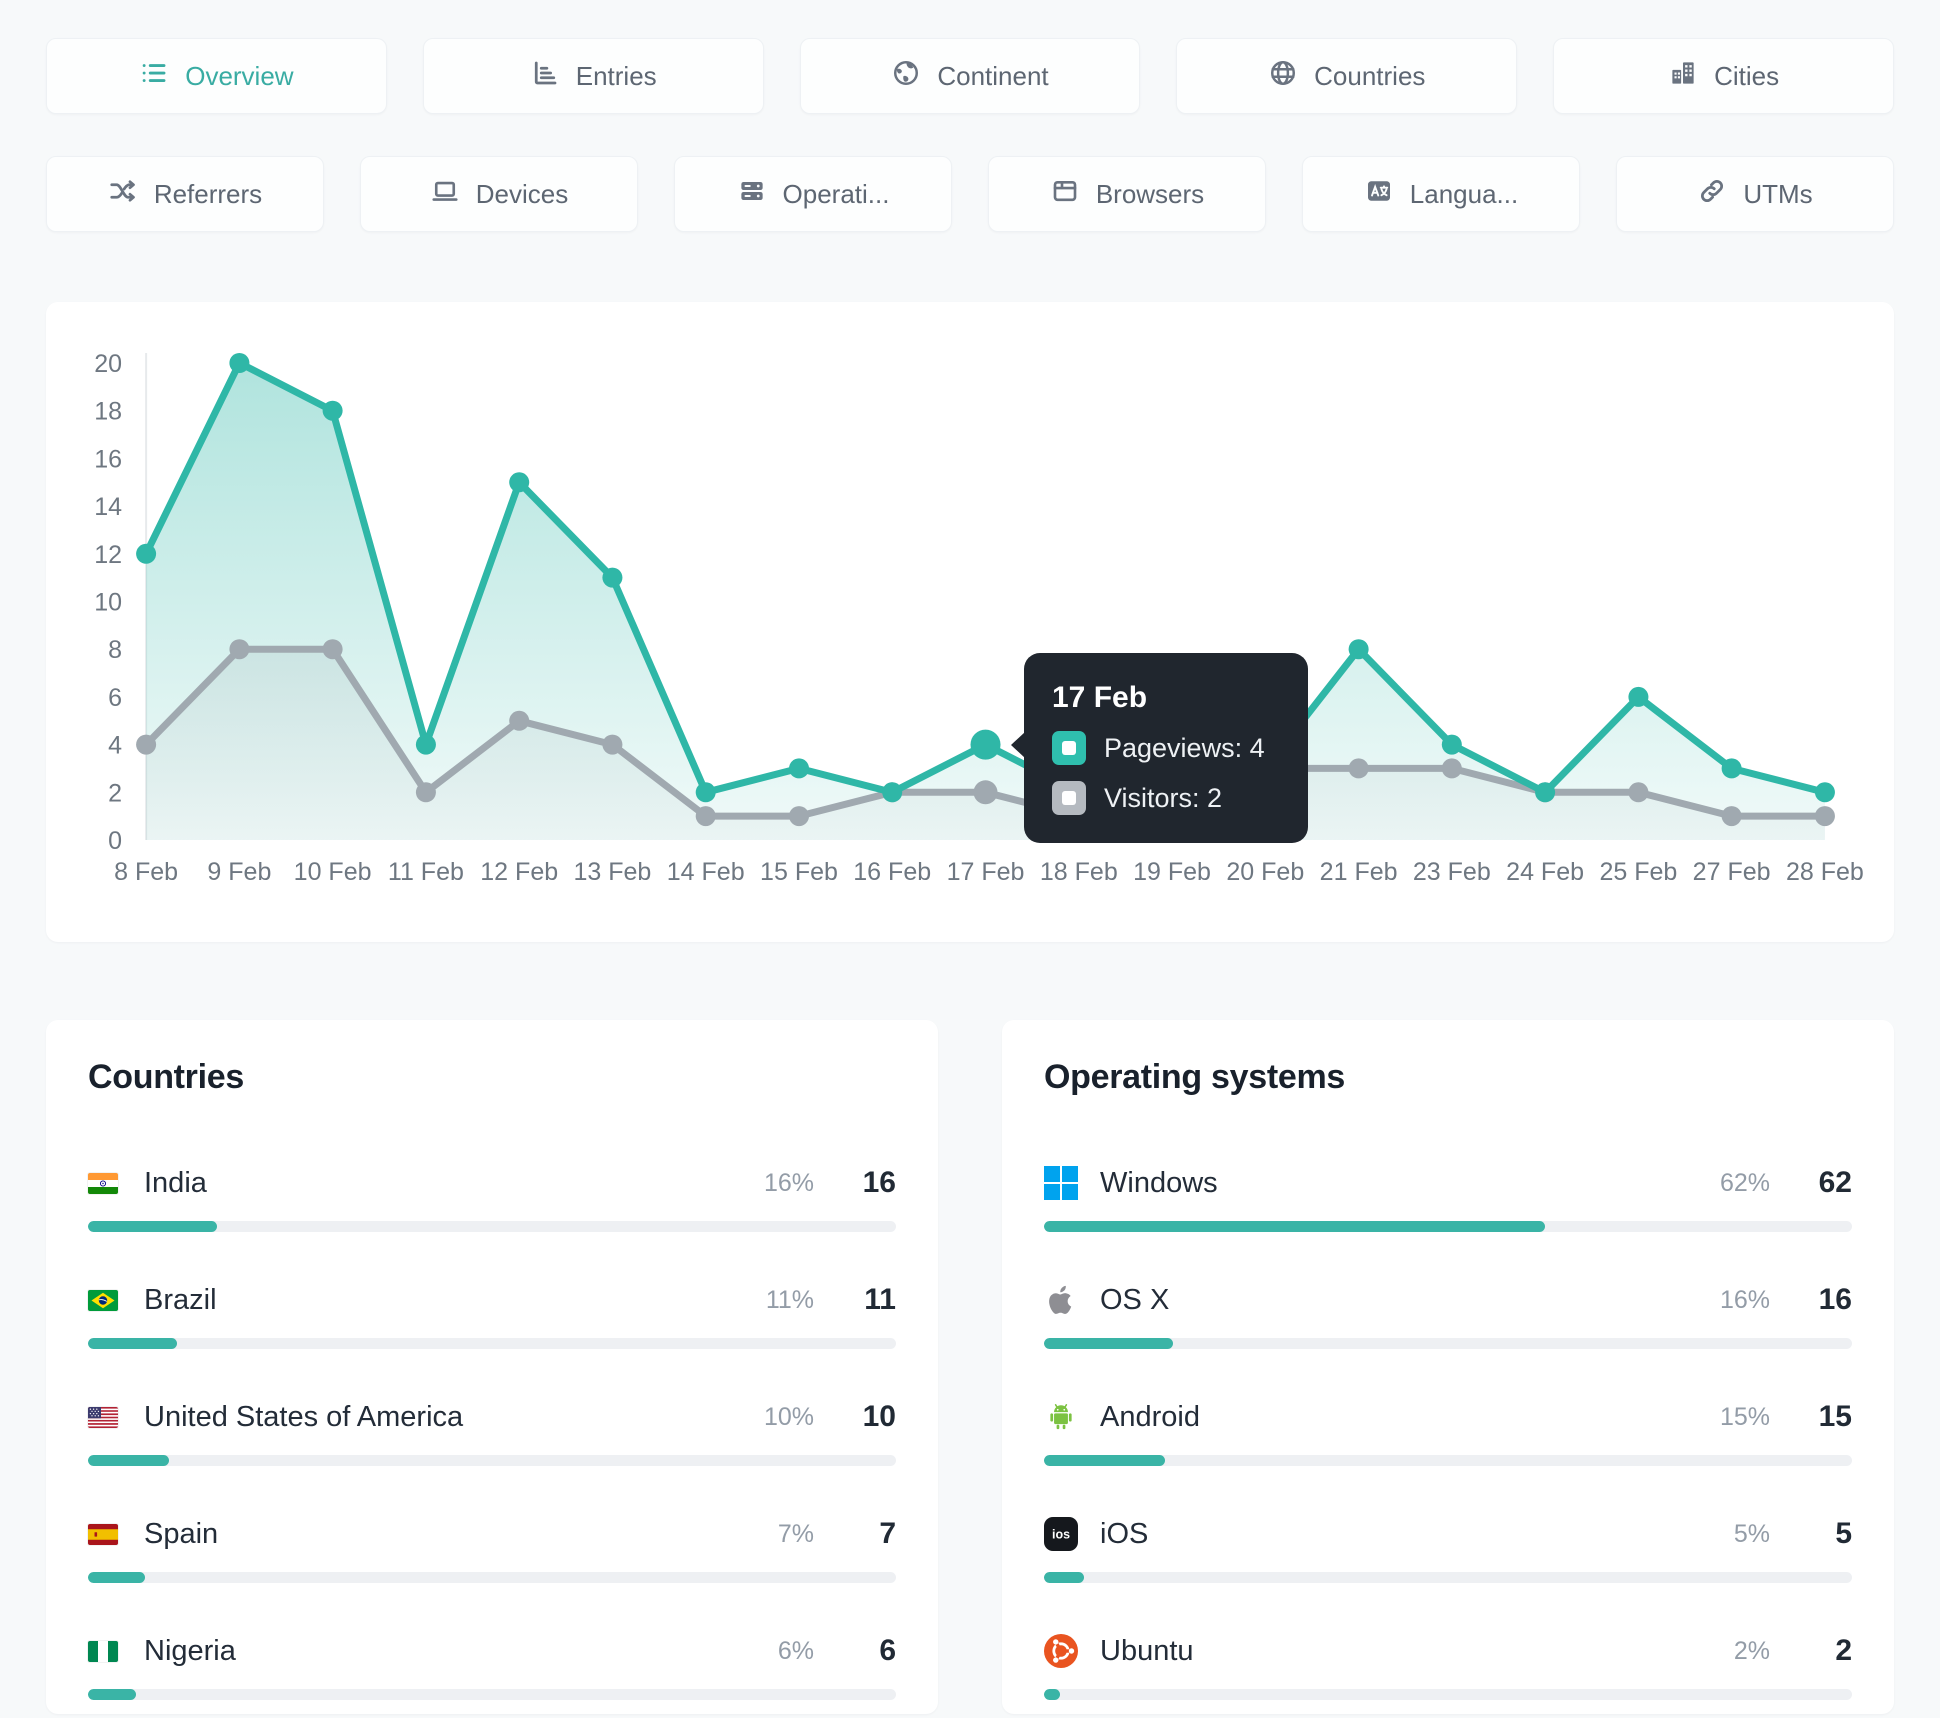 This screenshot has height=1718, width=1940. What do you see at coordinates (788, 1416) in the screenshot?
I see `country-percent: 10%` at bounding box center [788, 1416].